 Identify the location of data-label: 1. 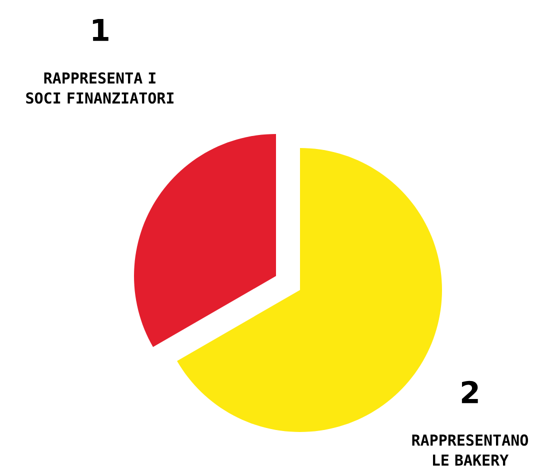
(100, 30).